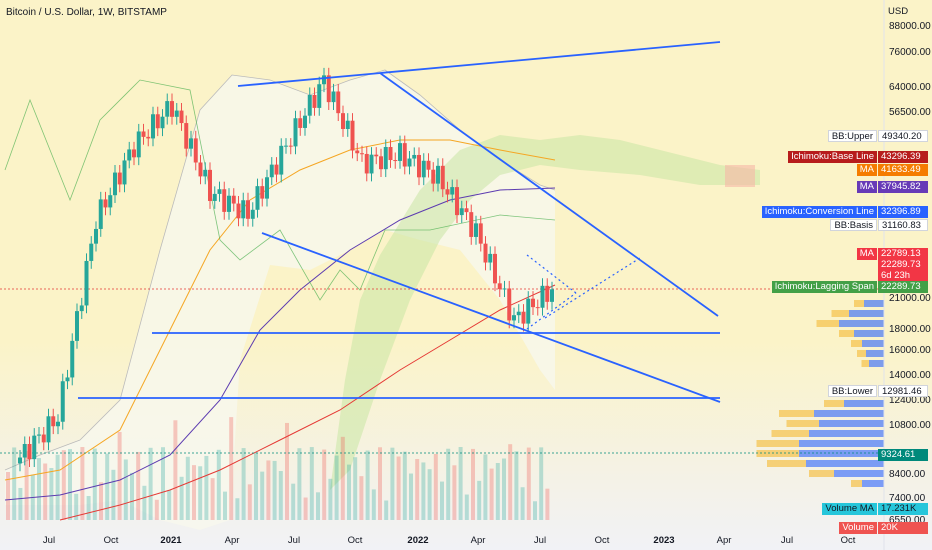  What do you see at coordinates (592, 288) in the screenshot?
I see `projection-line-extension` at bounding box center [592, 288].